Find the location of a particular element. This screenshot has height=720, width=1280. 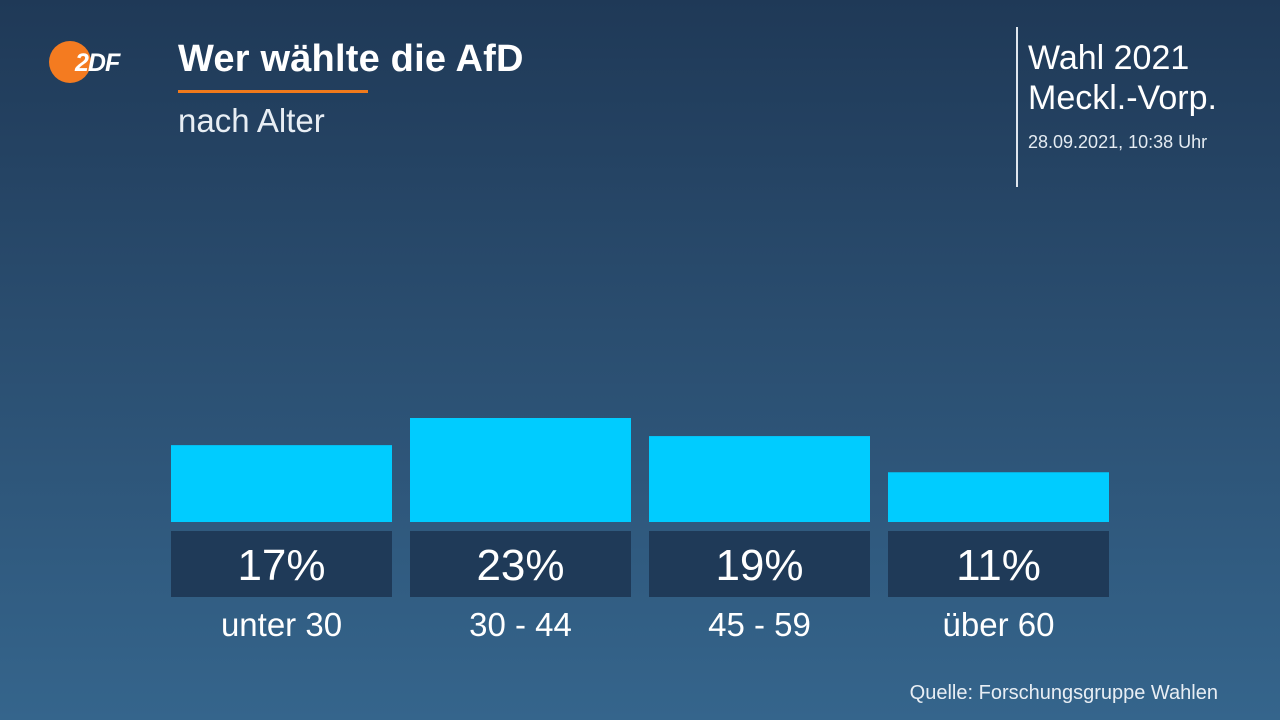

zdf-logo-icon: 2DF is located at coordinates (85, 62).